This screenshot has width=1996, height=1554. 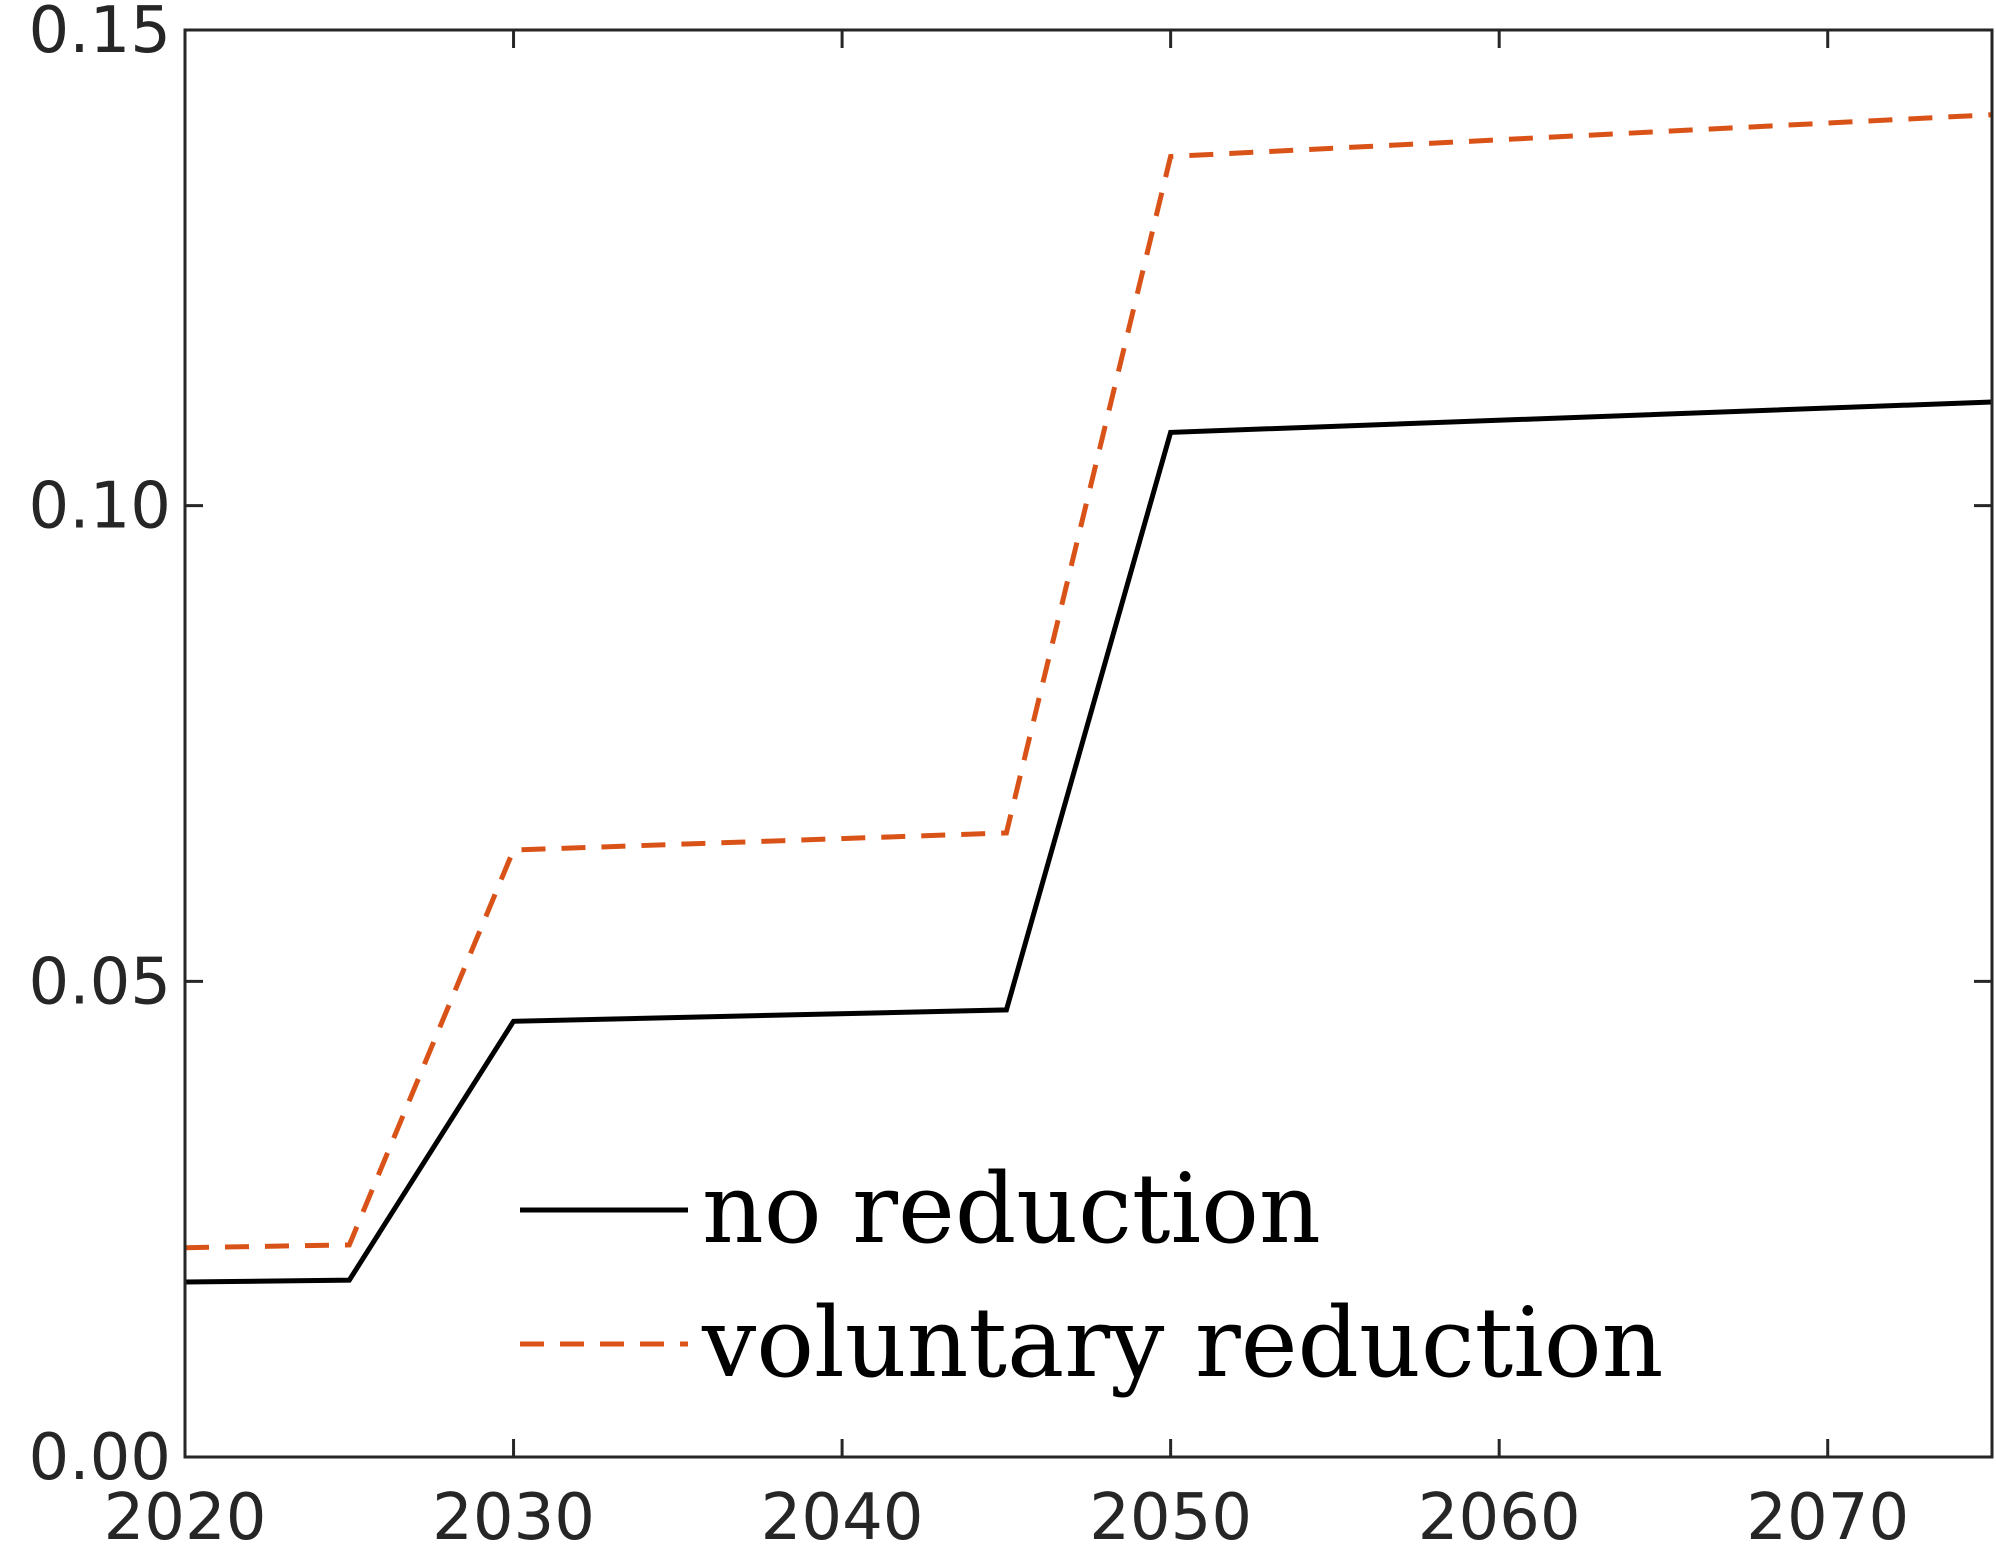 What do you see at coordinates (1092, 1276) in the screenshot?
I see `legend: no reduction voluntary reduction` at bounding box center [1092, 1276].